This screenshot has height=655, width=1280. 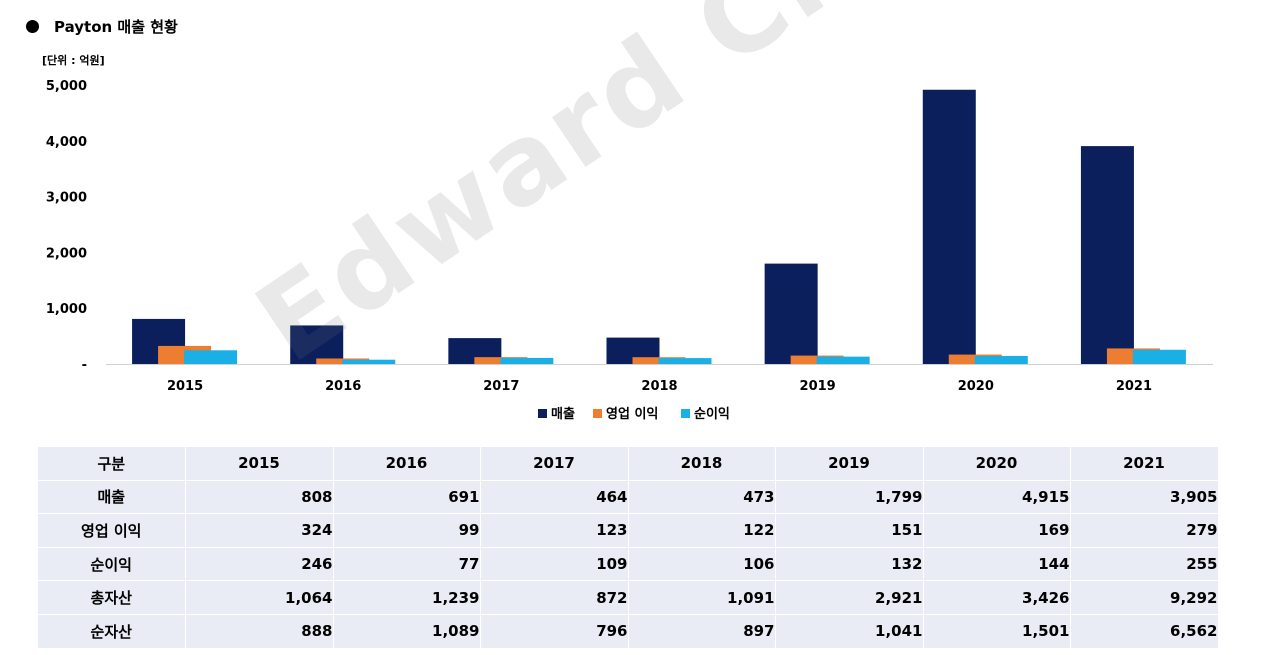 I want to click on value-cell: 77, so click(x=407, y=564).